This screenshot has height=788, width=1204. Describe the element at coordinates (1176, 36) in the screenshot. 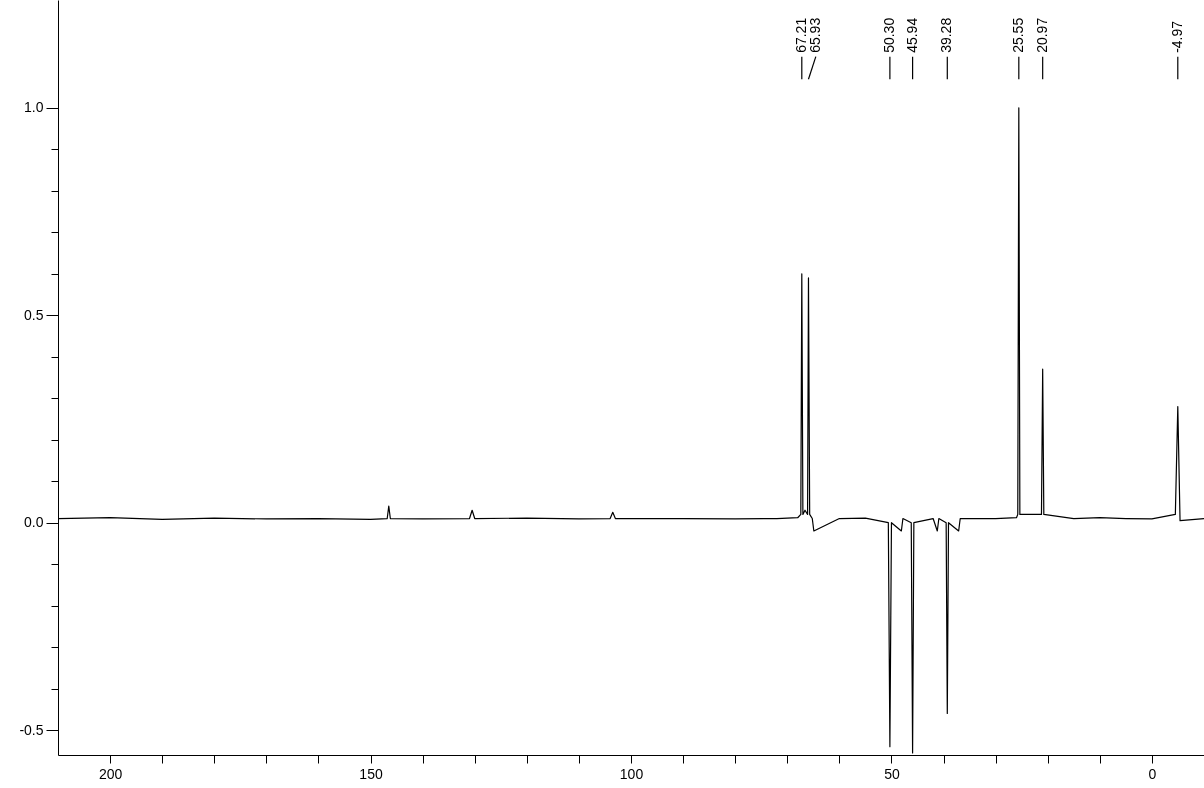

I see `annotation: -4.97` at that location.